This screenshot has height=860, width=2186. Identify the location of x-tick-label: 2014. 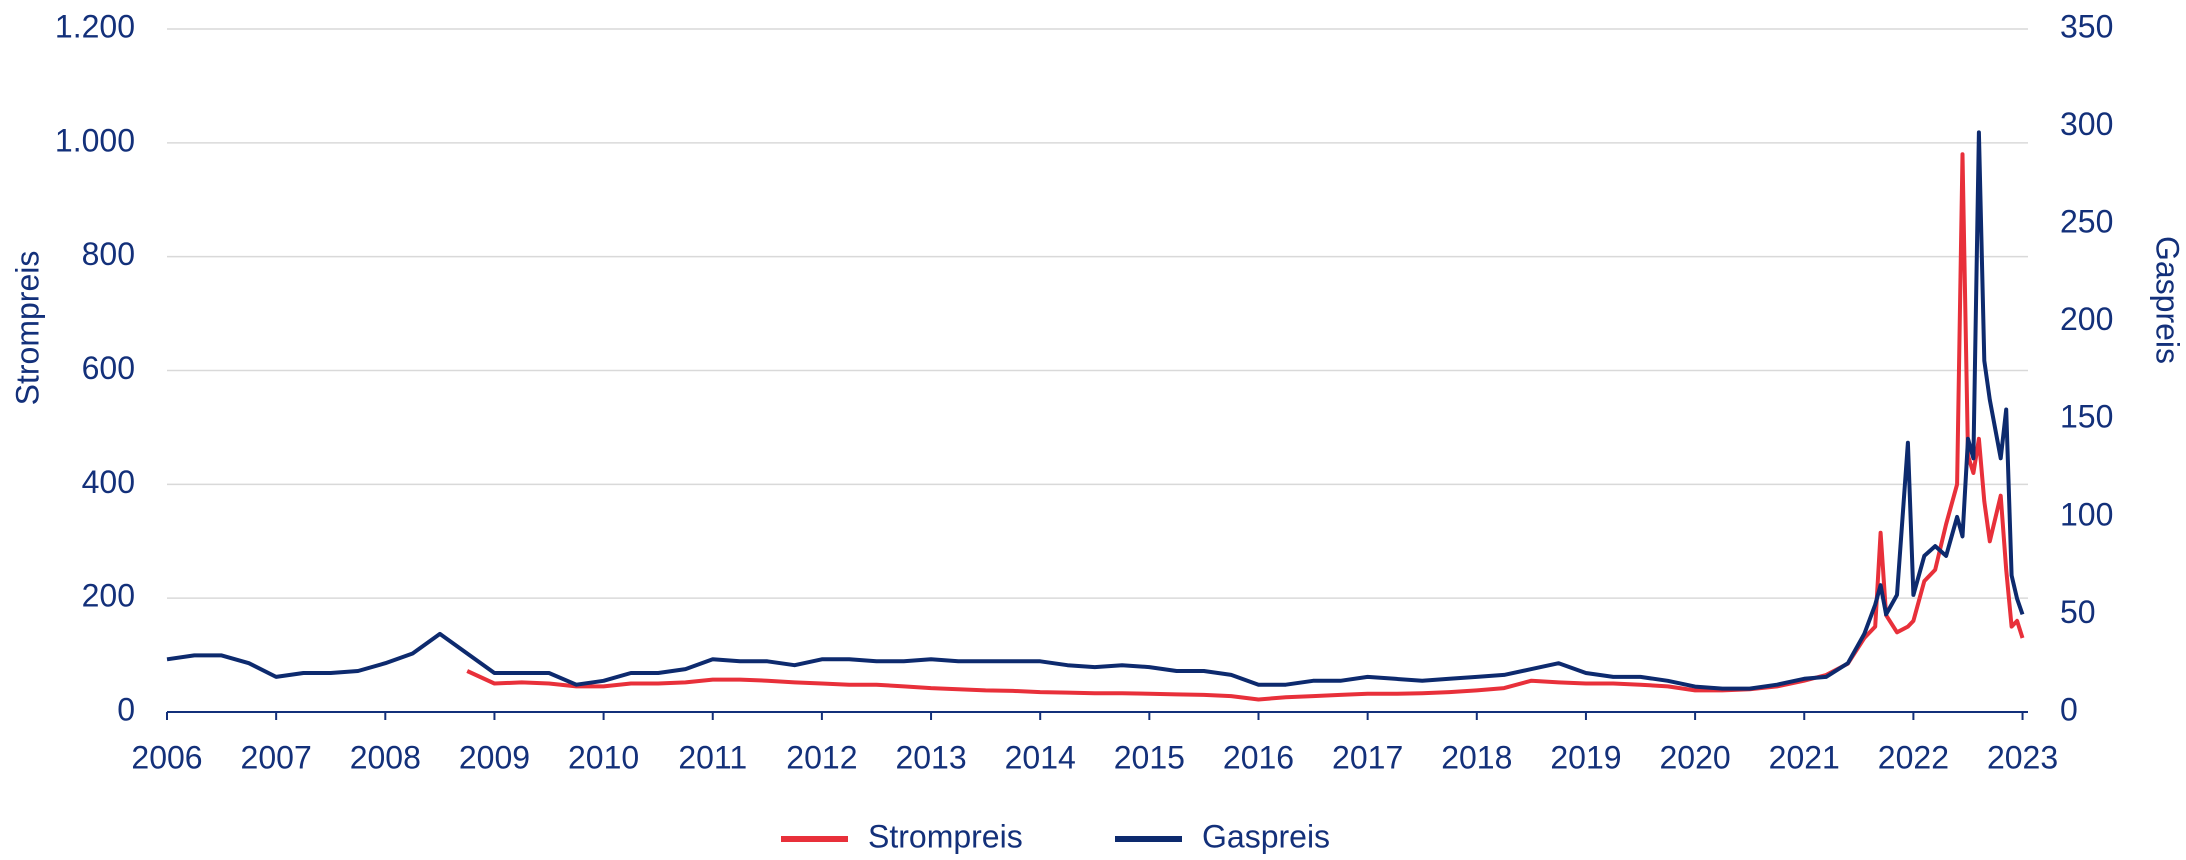
(1040, 757).